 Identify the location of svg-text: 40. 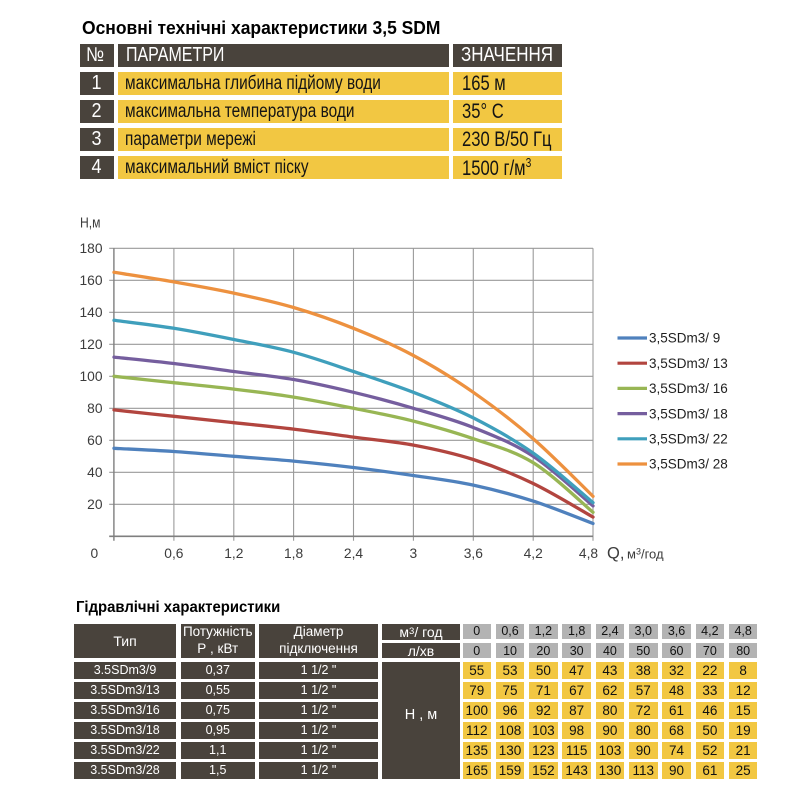
(95, 472).